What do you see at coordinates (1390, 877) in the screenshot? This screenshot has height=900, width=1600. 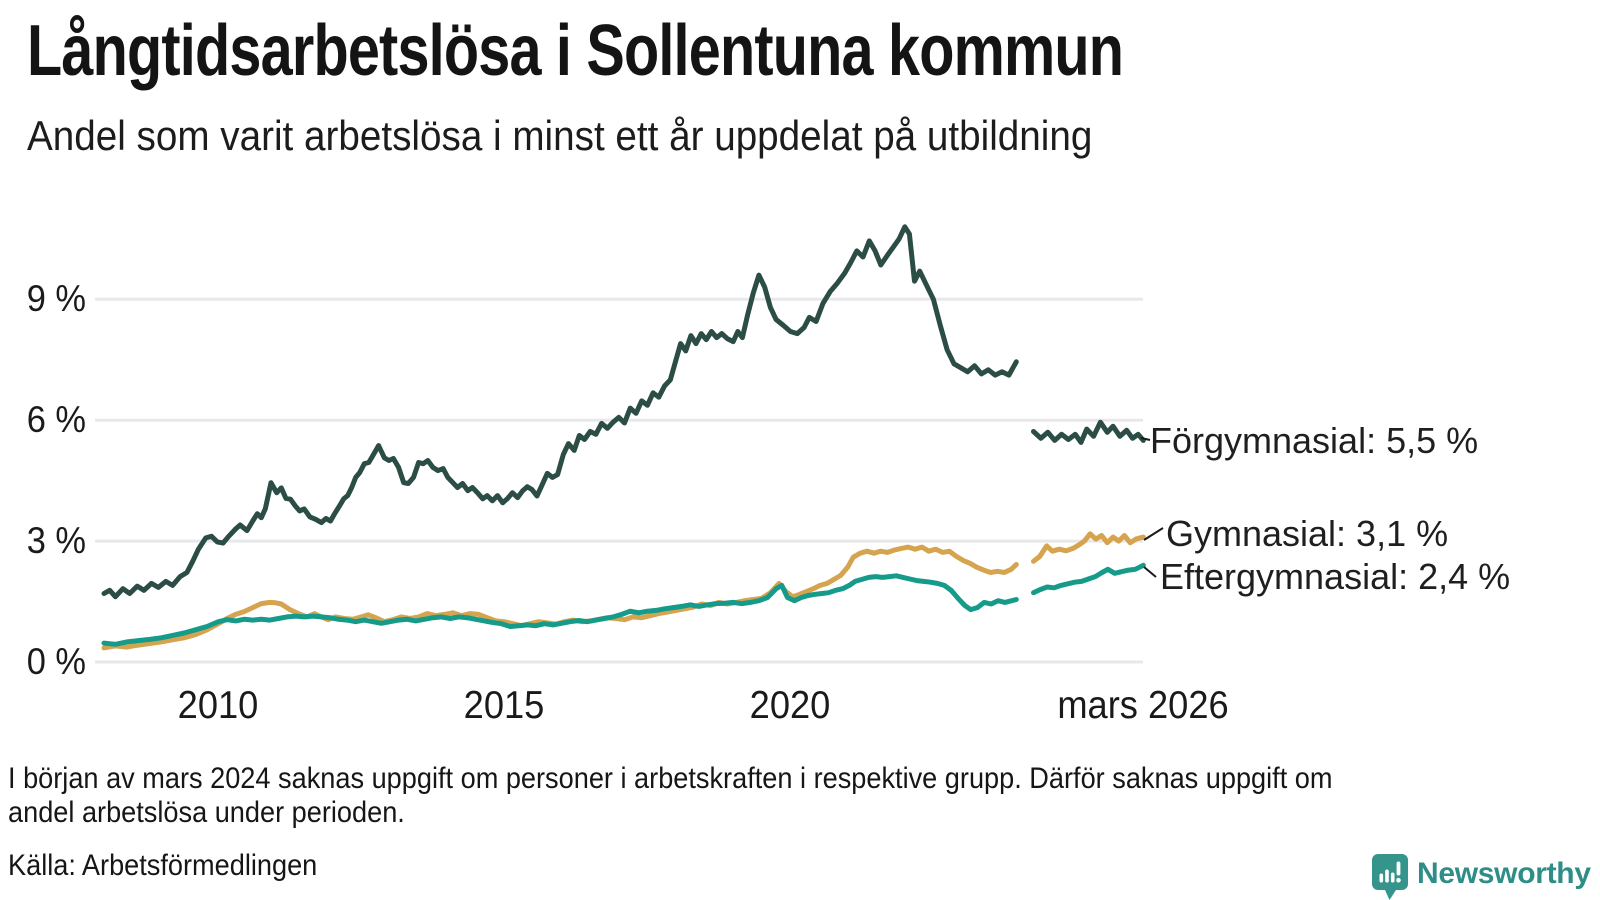 I see `chart-speech-bubble-icon` at bounding box center [1390, 877].